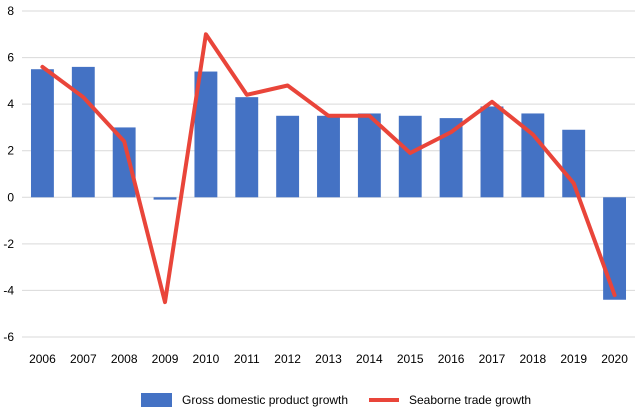 Image resolution: width=640 pixels, height=418 pixels. Describe the element at coordinates (8, 244) in the screenshot. I see `y-tick-label-2: -2` at that location.